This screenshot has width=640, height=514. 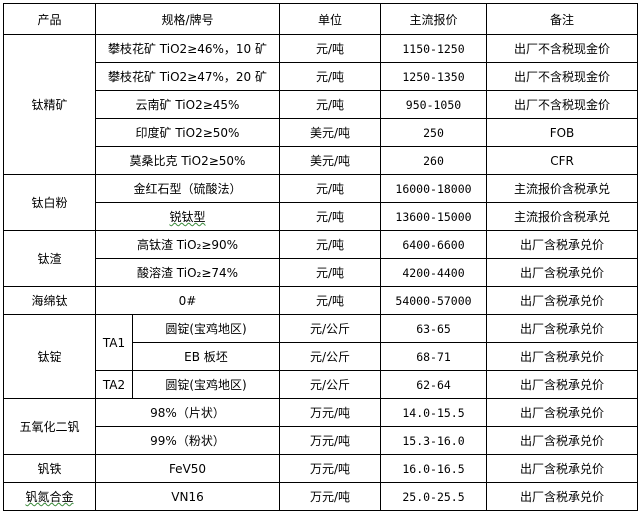 What do you see at coordinates (187, 216) in the screenshot?
I see `spec-cell: 锐钛型` at bounding box center [187, 216].